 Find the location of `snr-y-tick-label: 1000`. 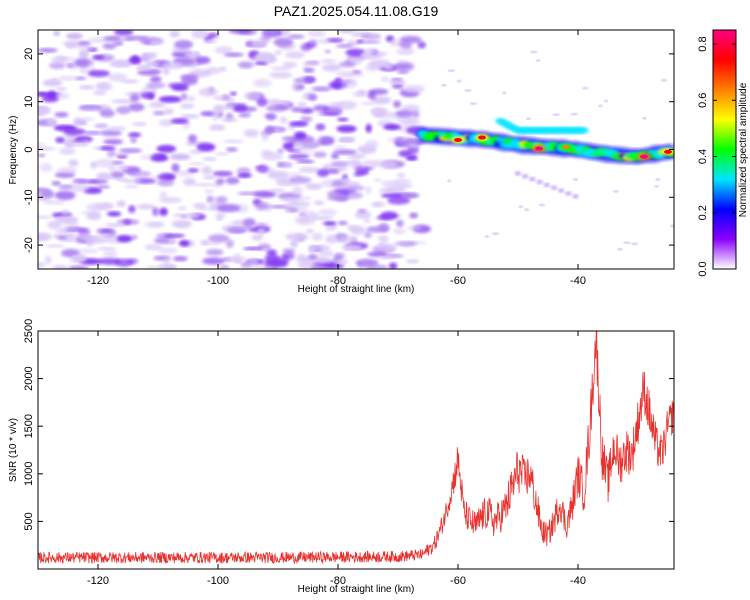

snr-y-tick-label: 1000 is located at coordinates (29, 474).